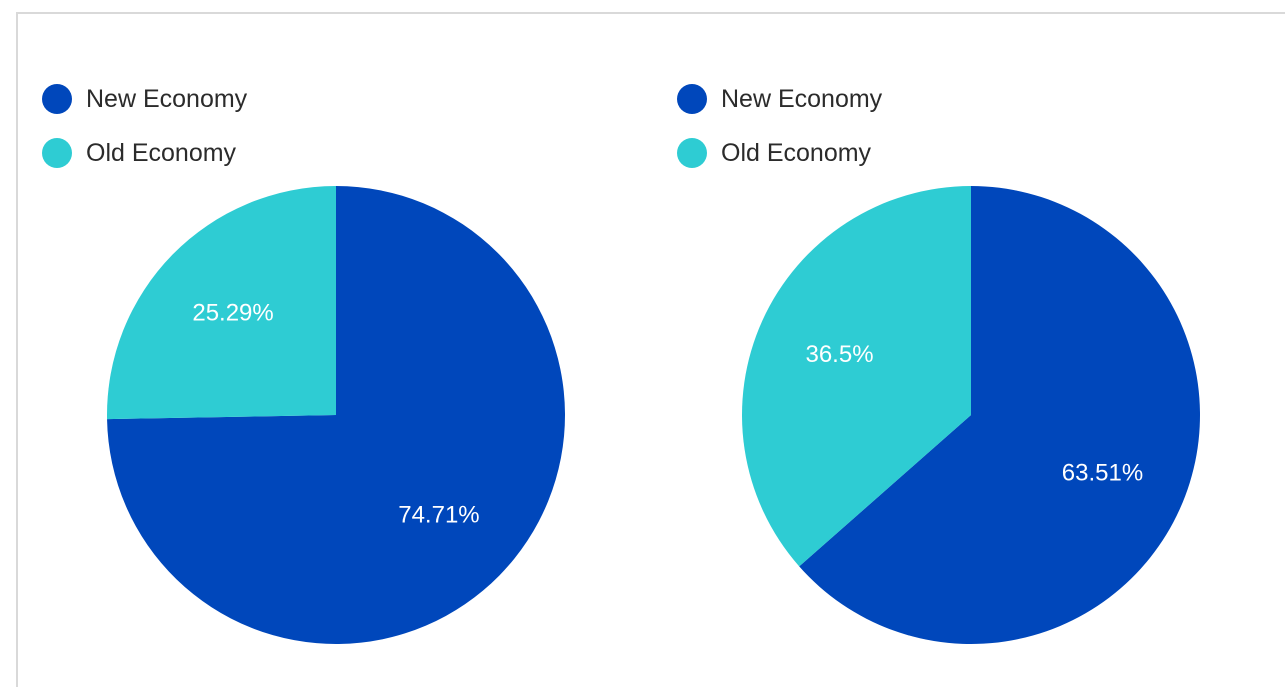 Image resolution: width=1285 pixels, height=687 pixels. I want to click on slice-data-label: 25.29%, so click(232, 312).